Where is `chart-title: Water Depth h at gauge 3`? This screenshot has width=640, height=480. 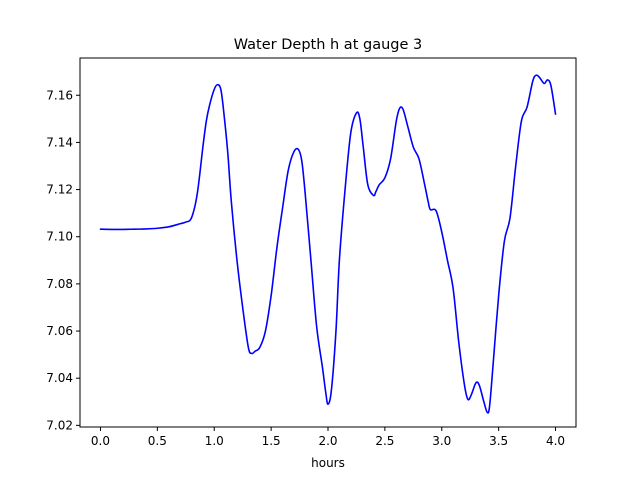 chart-title: Water Depth h at gauge 3 is located at coordinates (328, 45).